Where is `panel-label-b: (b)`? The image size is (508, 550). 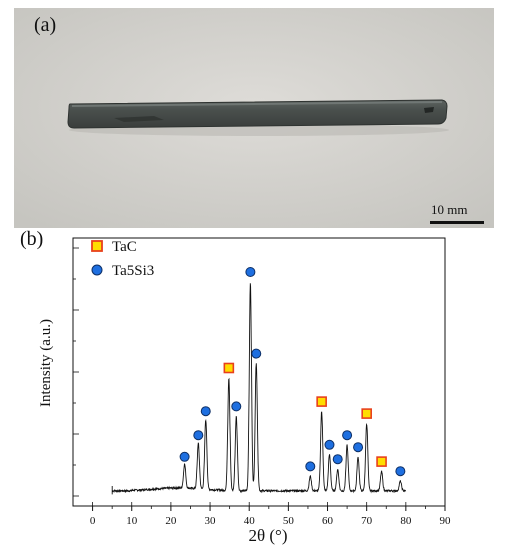
panel-label-b: (b) is located at coordinates (31, 239).